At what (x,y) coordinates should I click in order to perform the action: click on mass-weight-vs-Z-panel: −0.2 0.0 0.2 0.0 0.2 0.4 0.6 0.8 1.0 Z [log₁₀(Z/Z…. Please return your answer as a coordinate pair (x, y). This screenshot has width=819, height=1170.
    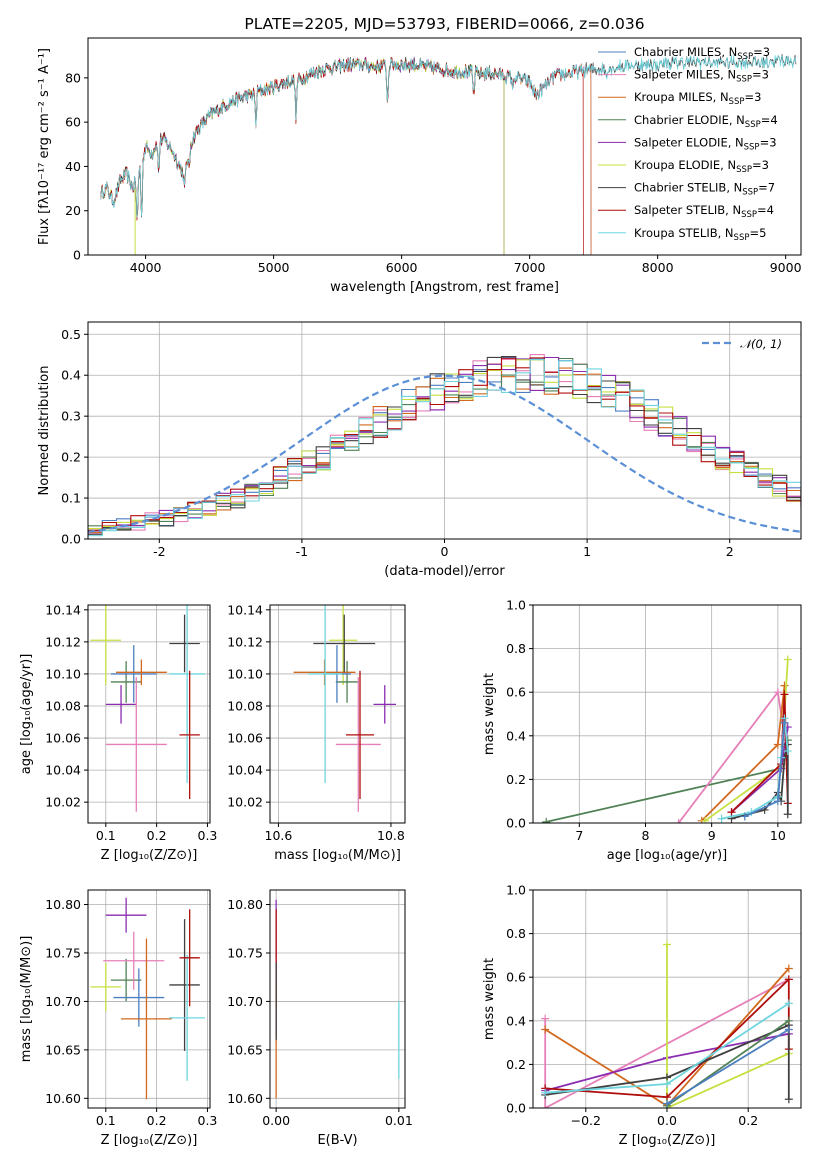
    Looking at the image, I should click on (642, 1015).